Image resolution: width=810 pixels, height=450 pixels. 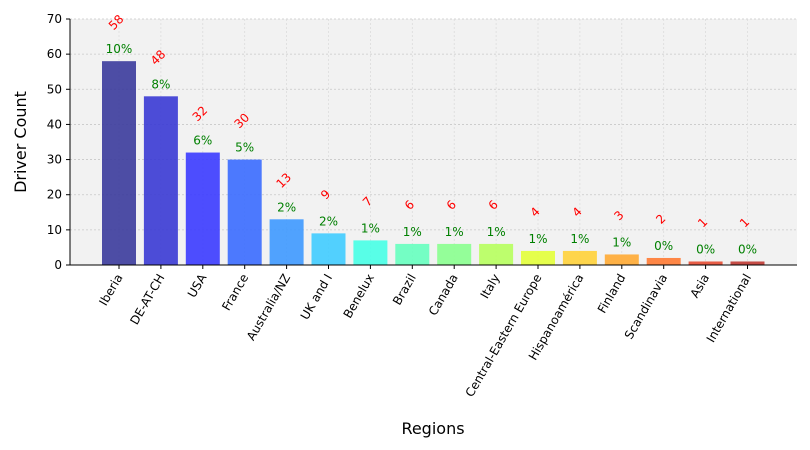 What do you see at coordinates (119, 49) in the screenshot?
I see `percent-label: 10%` at bounding box center [119, 49].